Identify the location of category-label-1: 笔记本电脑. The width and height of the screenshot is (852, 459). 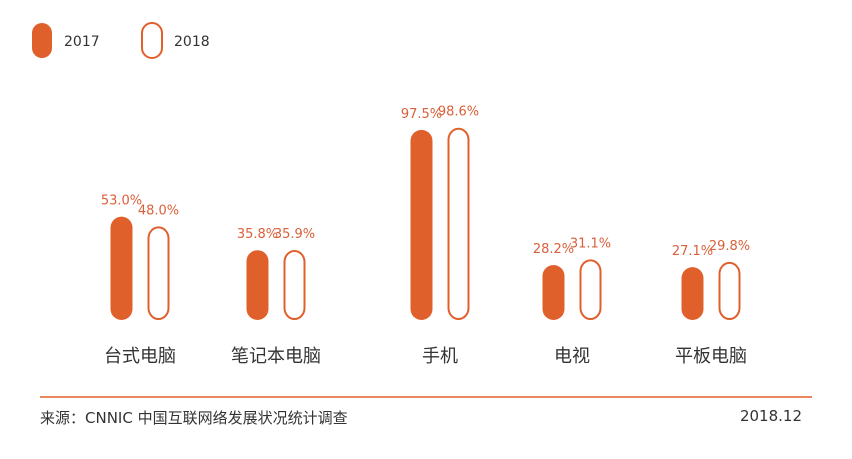
(276, 356).